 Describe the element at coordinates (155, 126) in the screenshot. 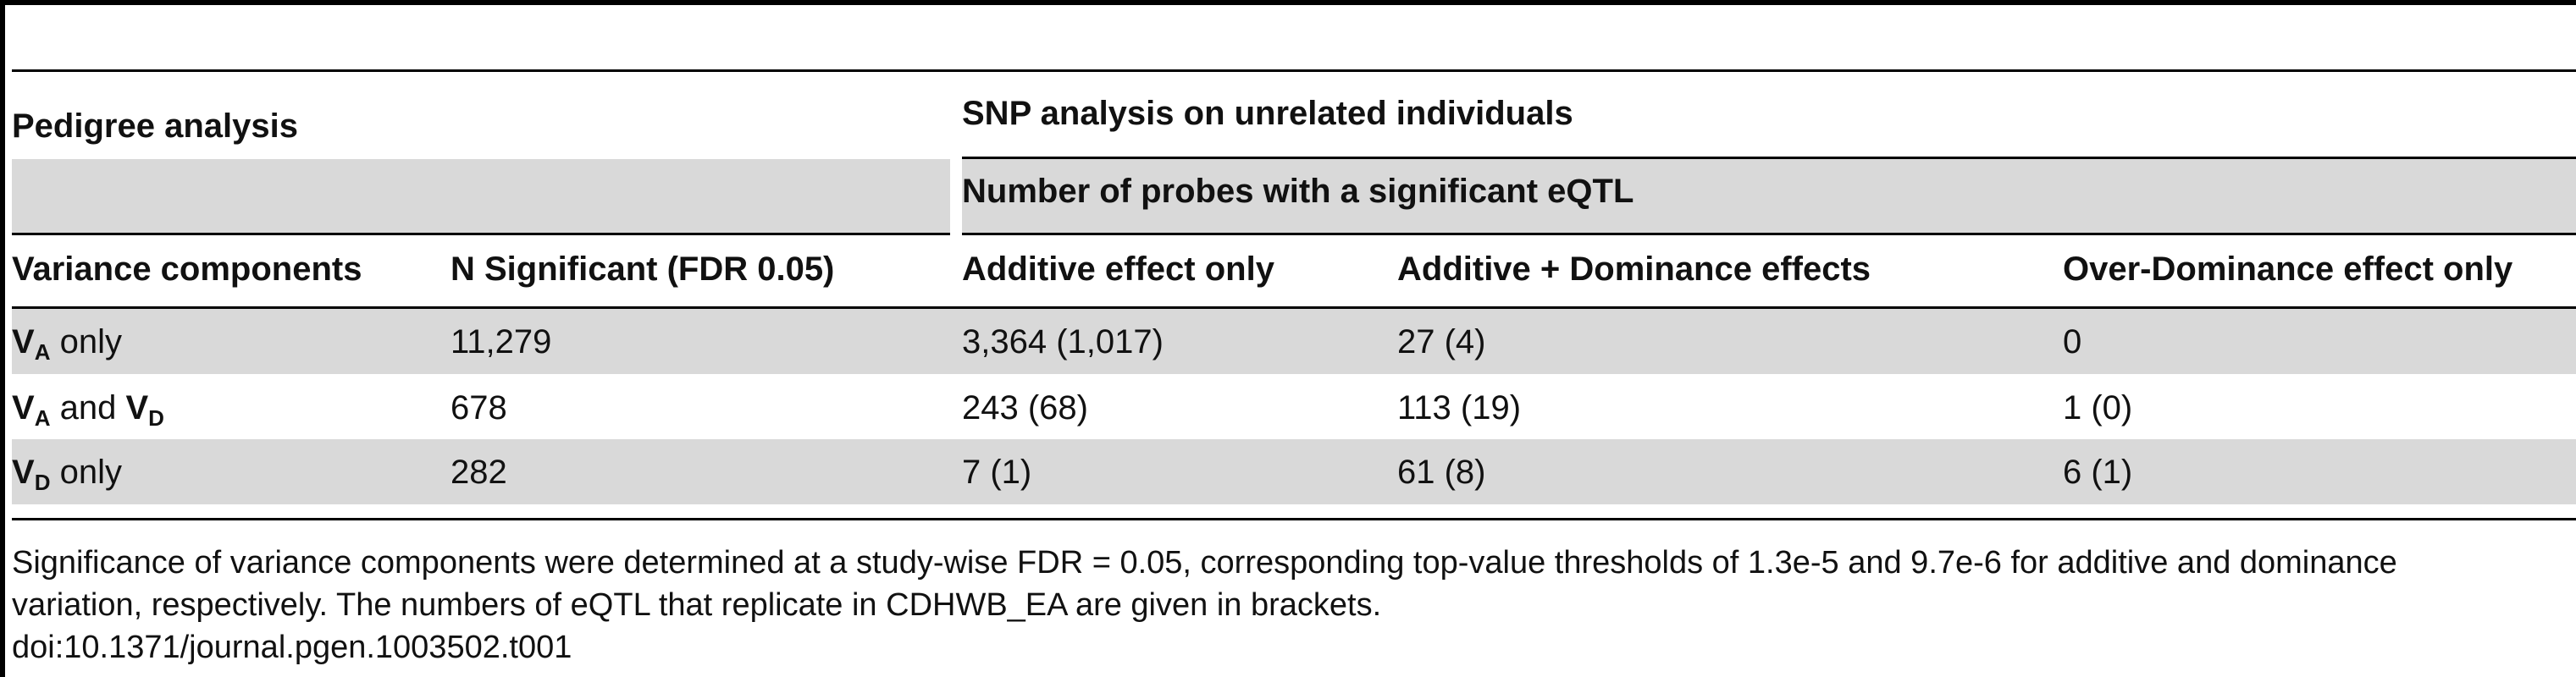

I see `group-header-pedigree: Pedigree analysis` at that location.